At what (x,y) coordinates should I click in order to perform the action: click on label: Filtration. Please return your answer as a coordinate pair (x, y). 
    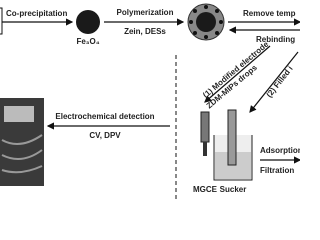
    Looking at the image, I should click on (277, 170).